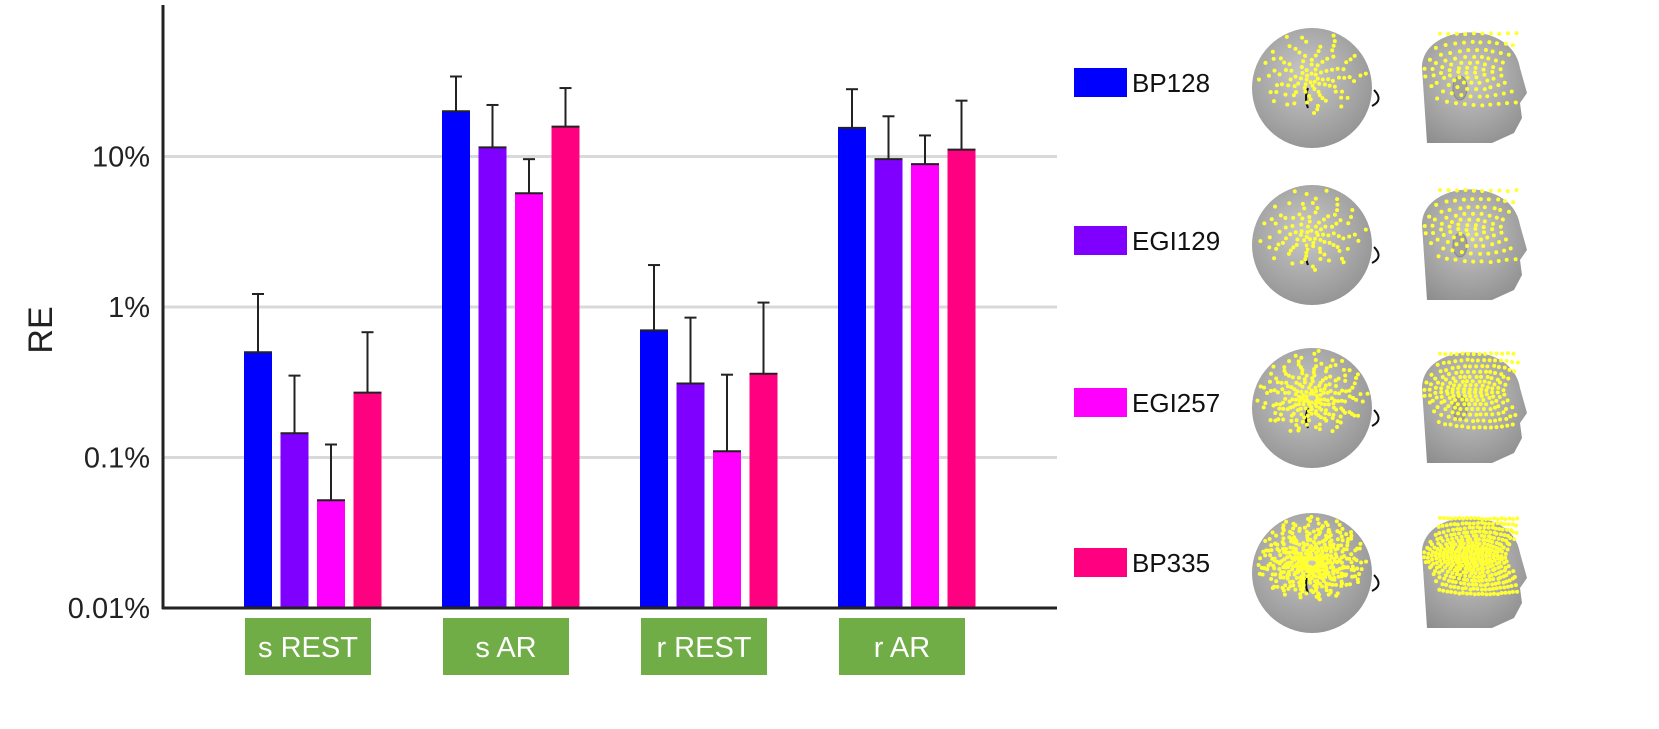 The height and width of the screenshot is (729, 1659). Describe the element at coordinates (1176, 241) in the screenshot. I see `legend-label-egi129: EGI129` at that location.